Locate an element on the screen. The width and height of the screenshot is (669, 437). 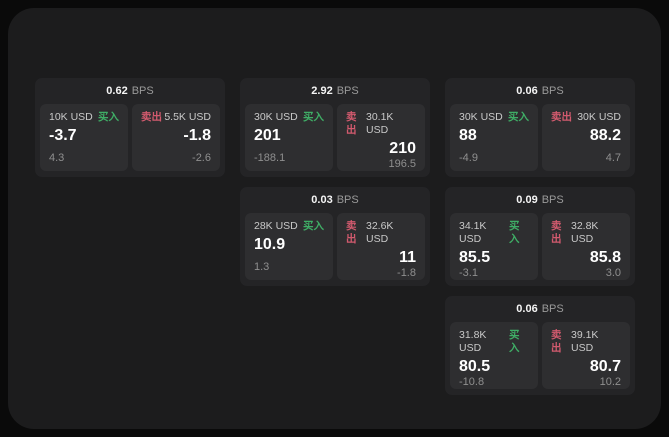
sell-price: 80.7 is located at coordinates (605, 366).